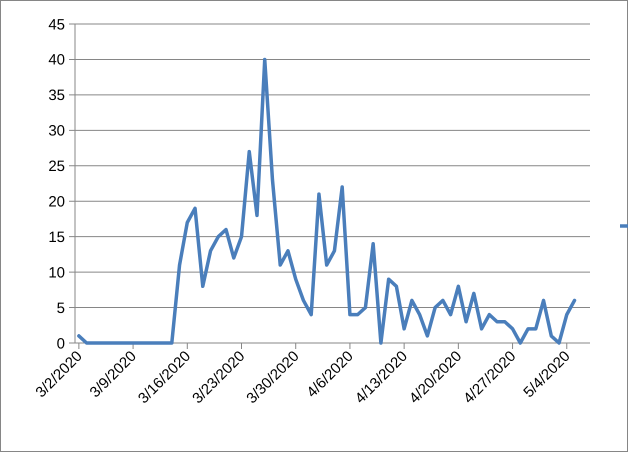  I want to click on y-tick-label: 20, so click(56, 201).